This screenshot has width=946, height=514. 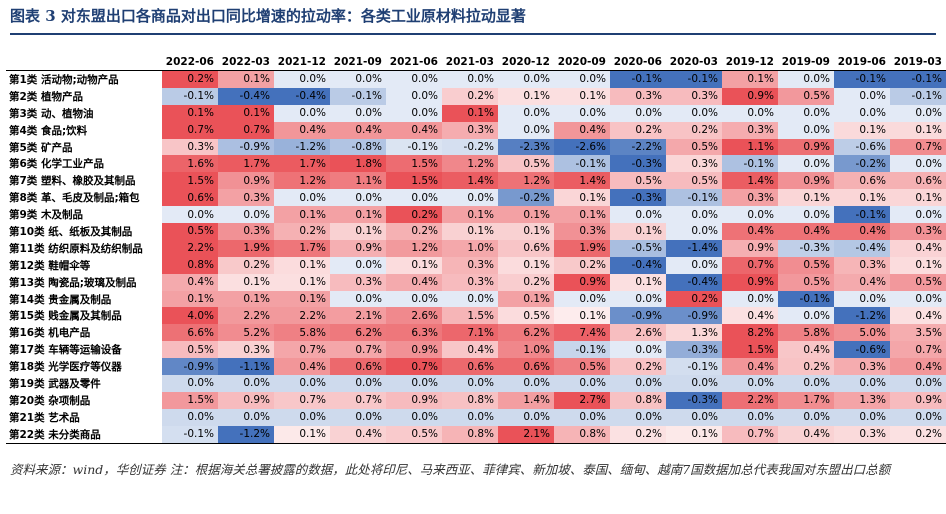 What do you see at coordinates (41, 147) in the screenshot?
I see `row-label: 第5类 矿产品` at bounding box center [41, 147].